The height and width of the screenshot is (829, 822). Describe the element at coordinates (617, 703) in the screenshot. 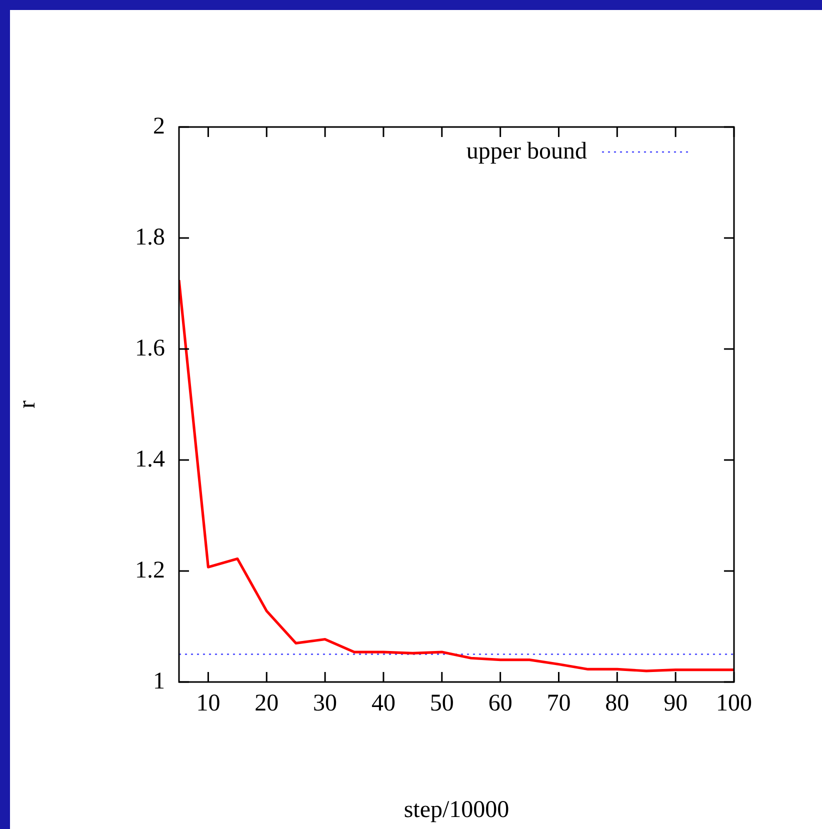

I see `x-tick-label: 80` at that location.